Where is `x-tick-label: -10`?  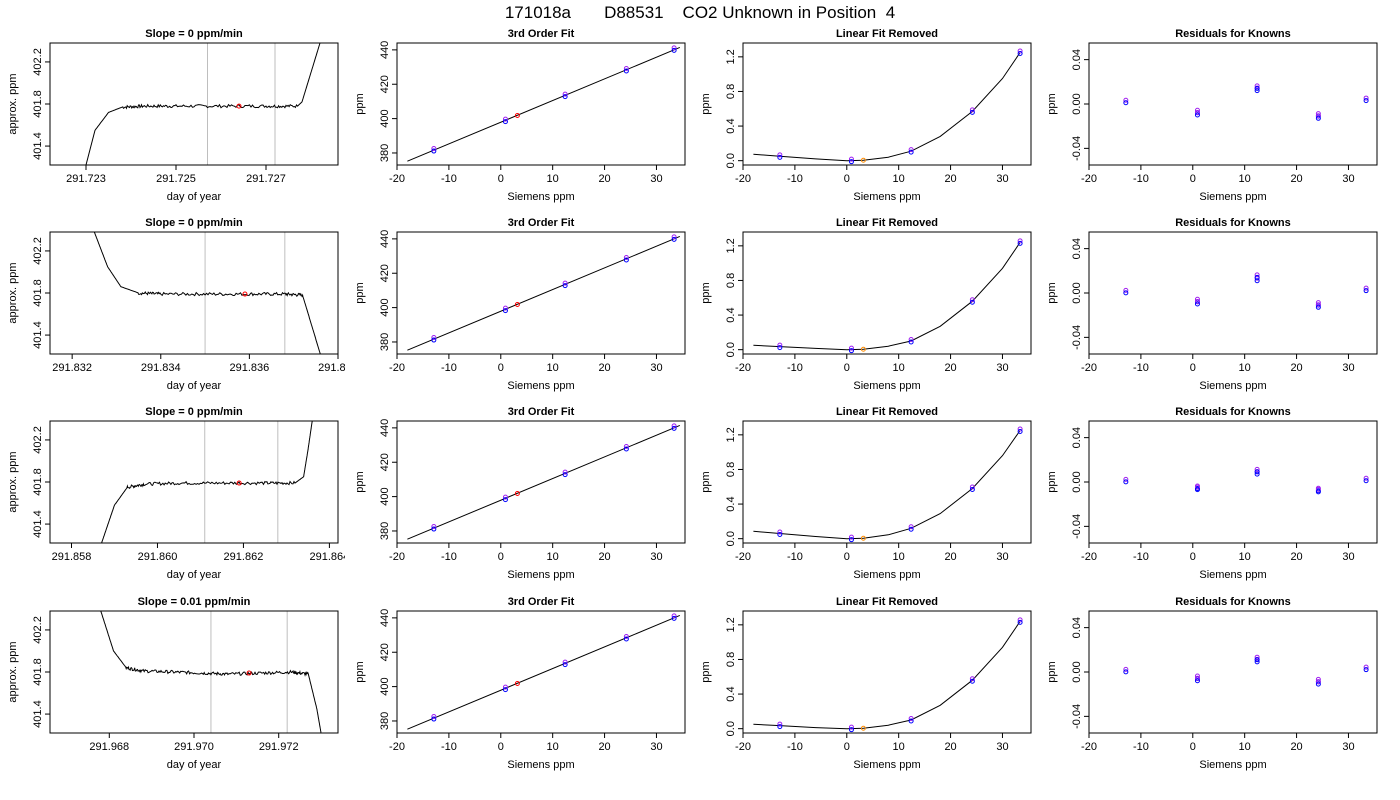
x-tick-label: -10 is located at coordinates (1141, 747).